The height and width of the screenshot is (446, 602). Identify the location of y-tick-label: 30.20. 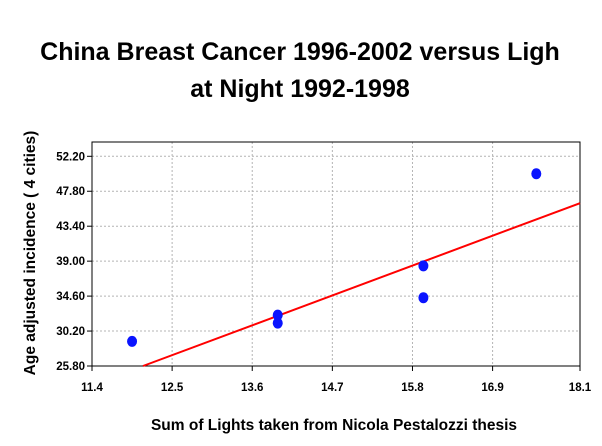
(70, 332).